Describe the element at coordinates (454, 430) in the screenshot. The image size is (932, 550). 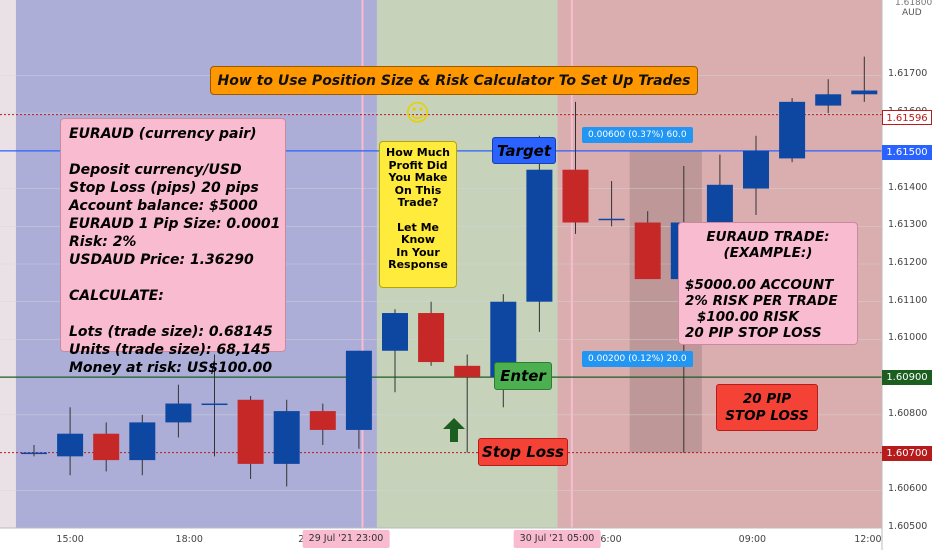
I see `arrow-up-icon` at that location.